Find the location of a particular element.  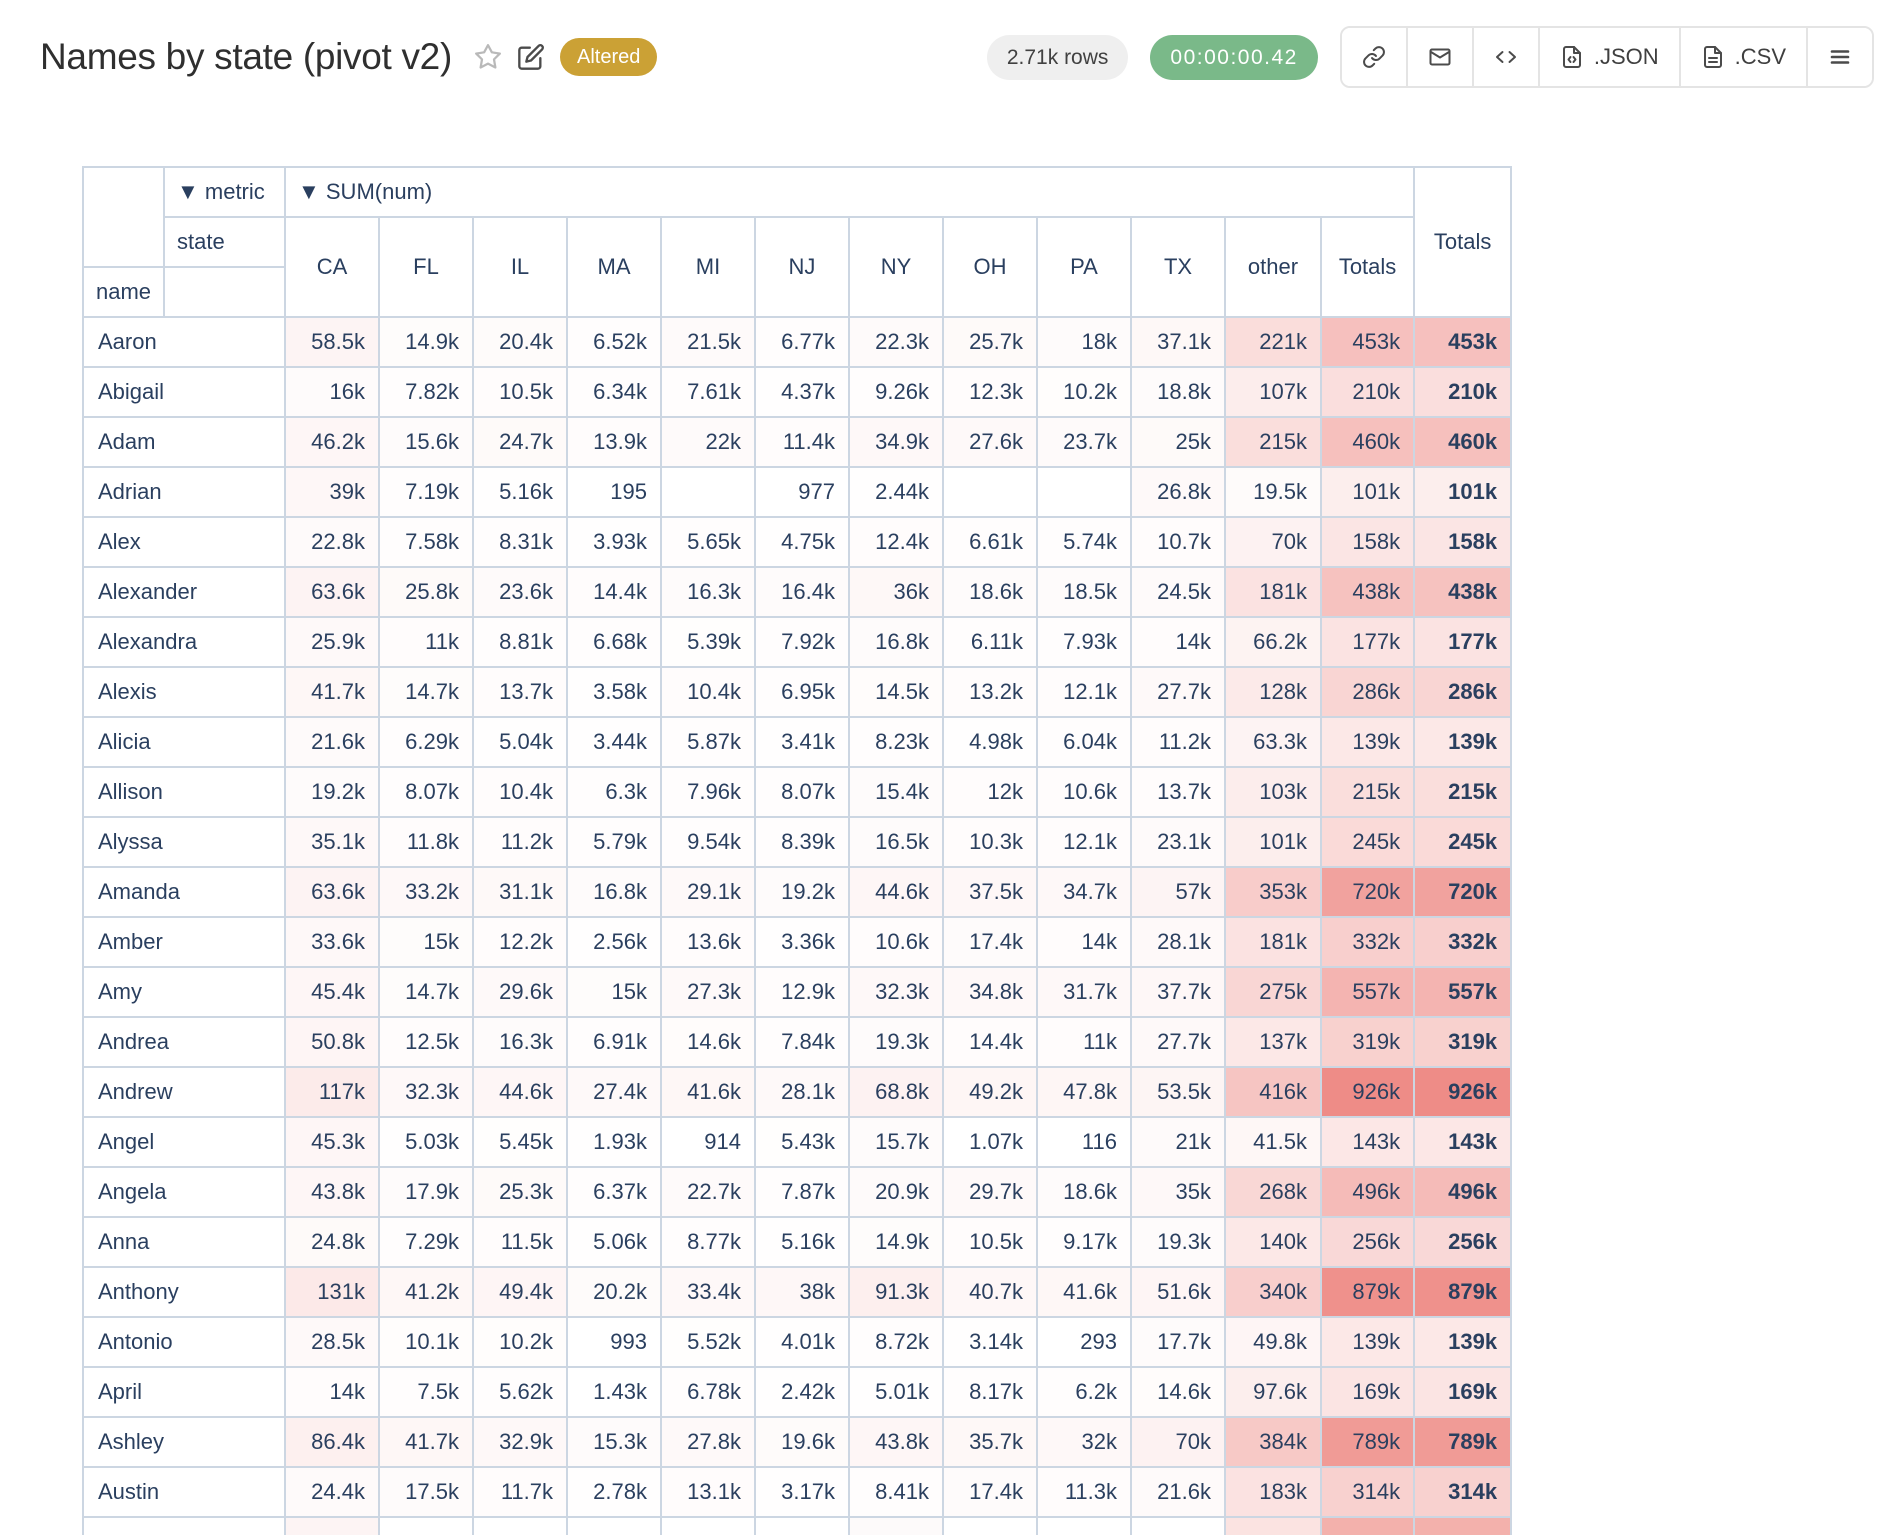

value-cell: 23.1k is located at coordinates (1178, 842).